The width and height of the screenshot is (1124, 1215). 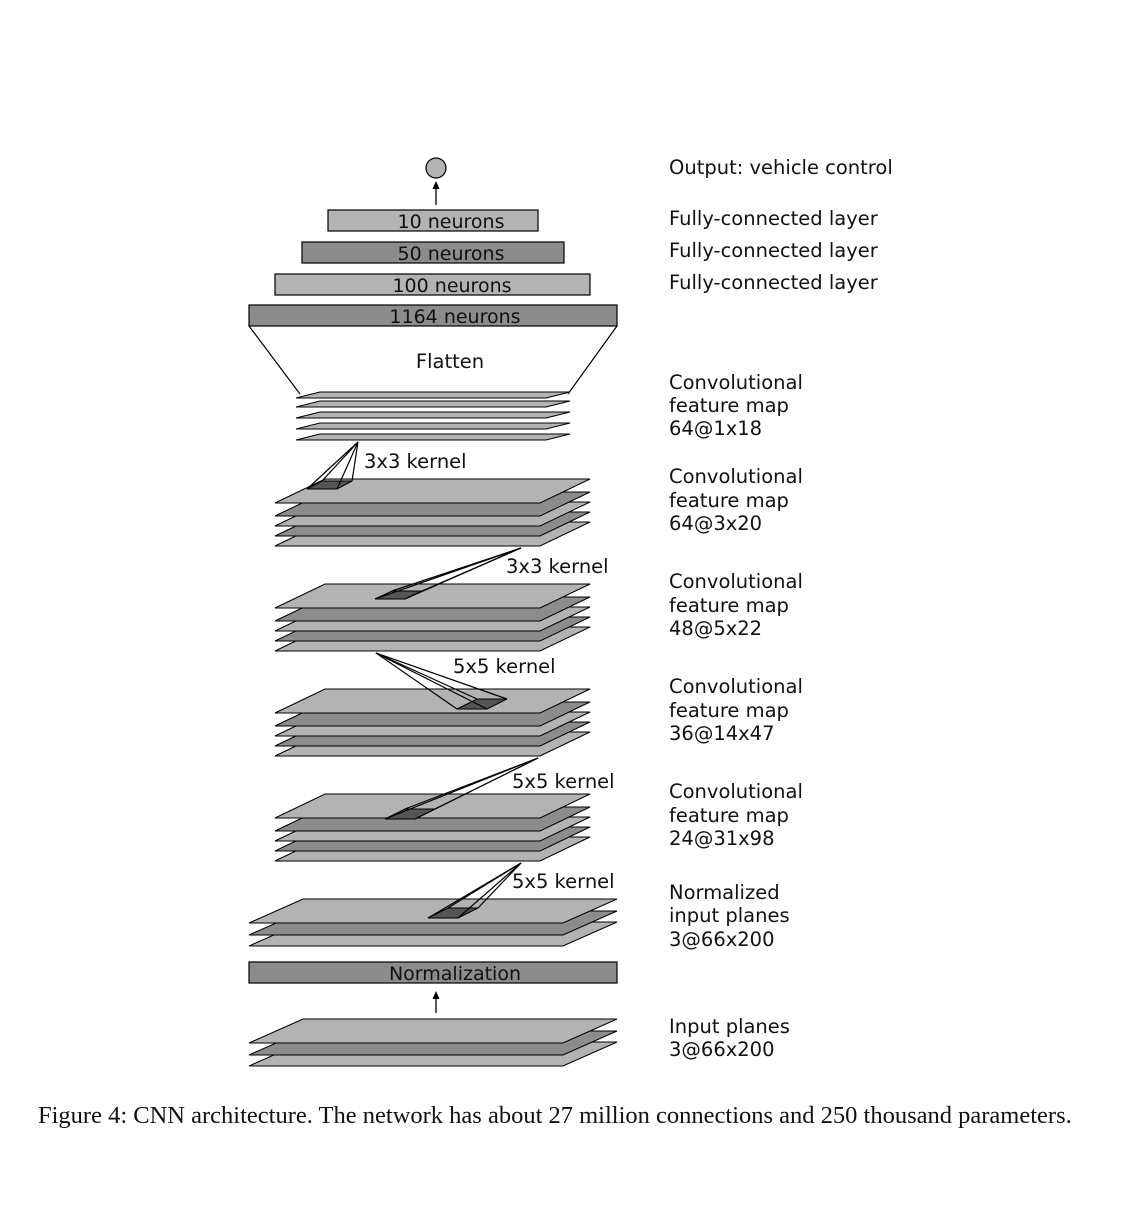 I want to click on dense-layer-label: 10 neurons, so click(x=451, y=222).